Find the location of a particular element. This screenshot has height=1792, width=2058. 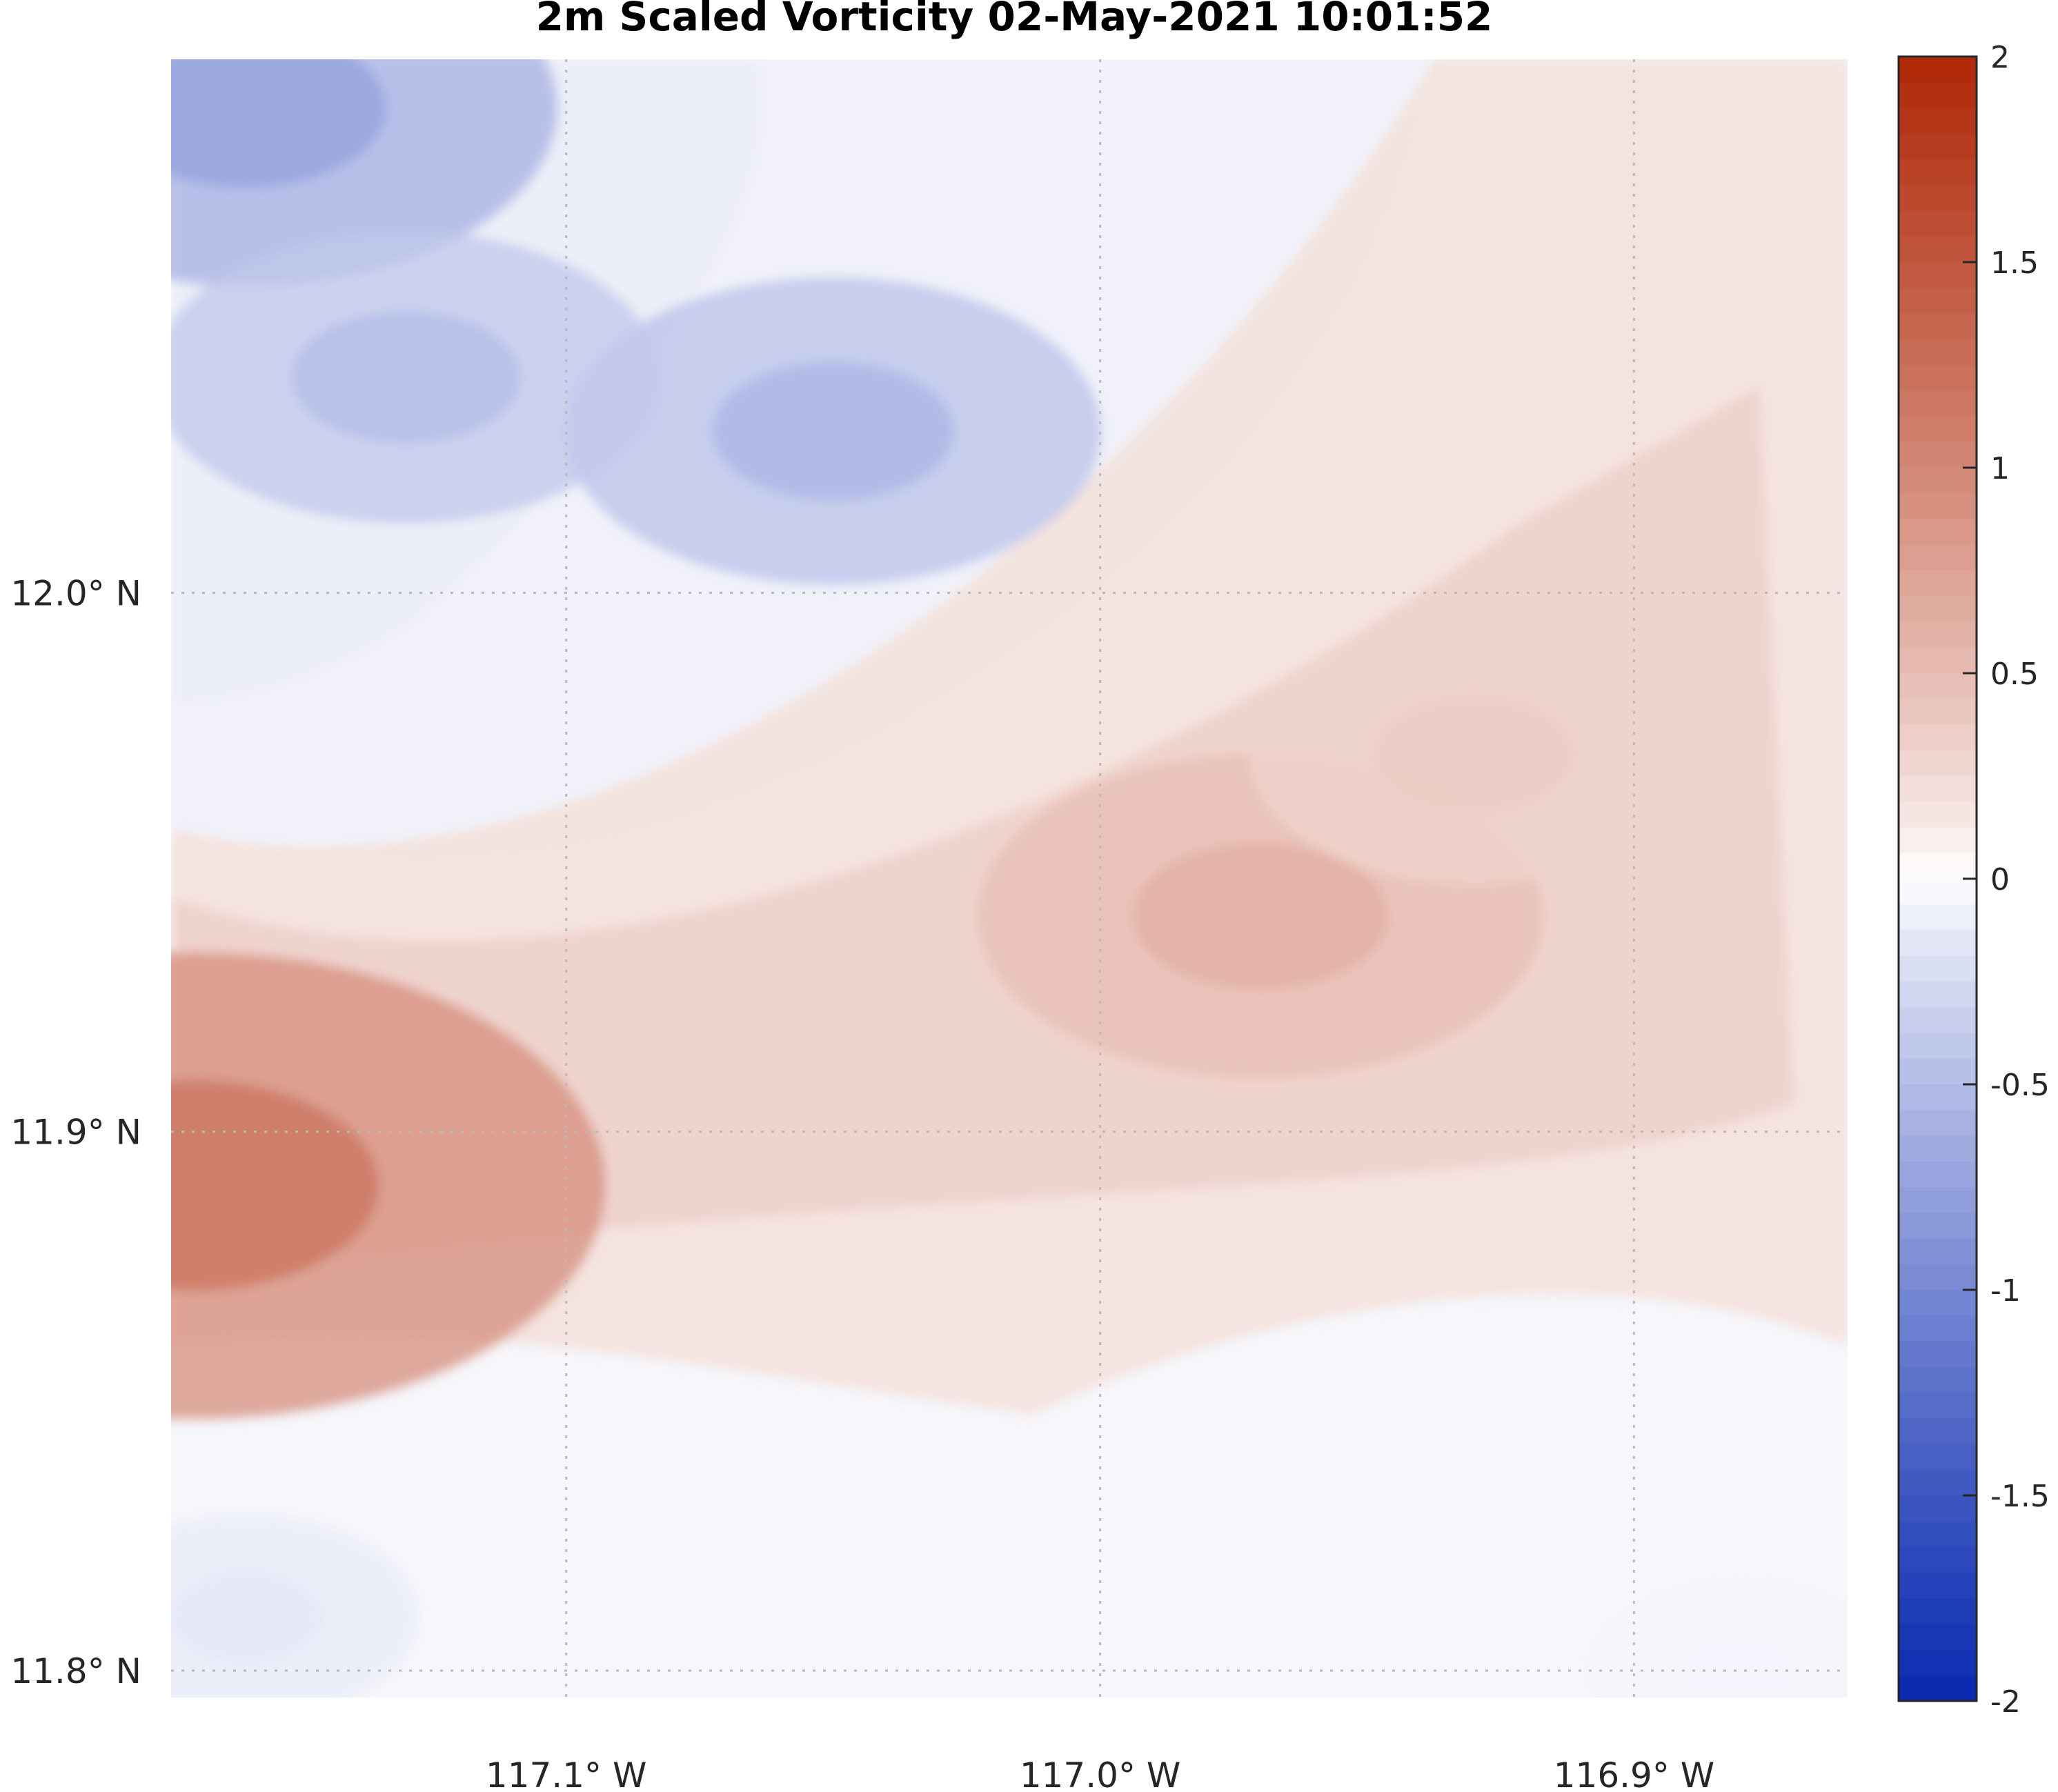

y-axis: 12.0° N 11.9° N 11.8° N is located at coordinates (75, 1132).